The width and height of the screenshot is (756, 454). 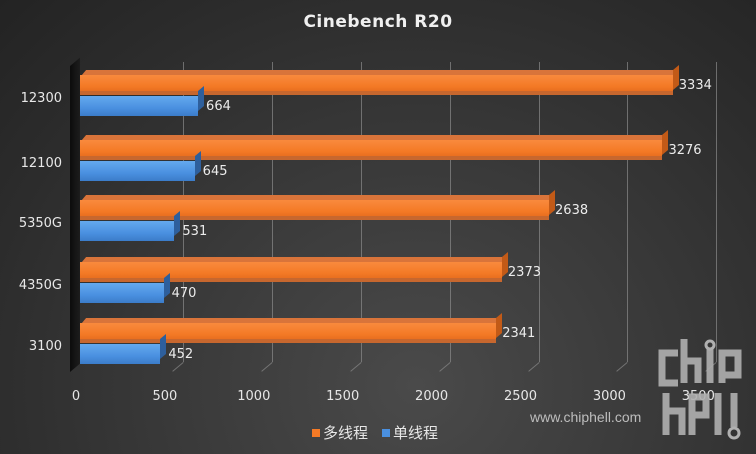 I want to click on x-tick-label: 2000, so click(x=432, y=396).